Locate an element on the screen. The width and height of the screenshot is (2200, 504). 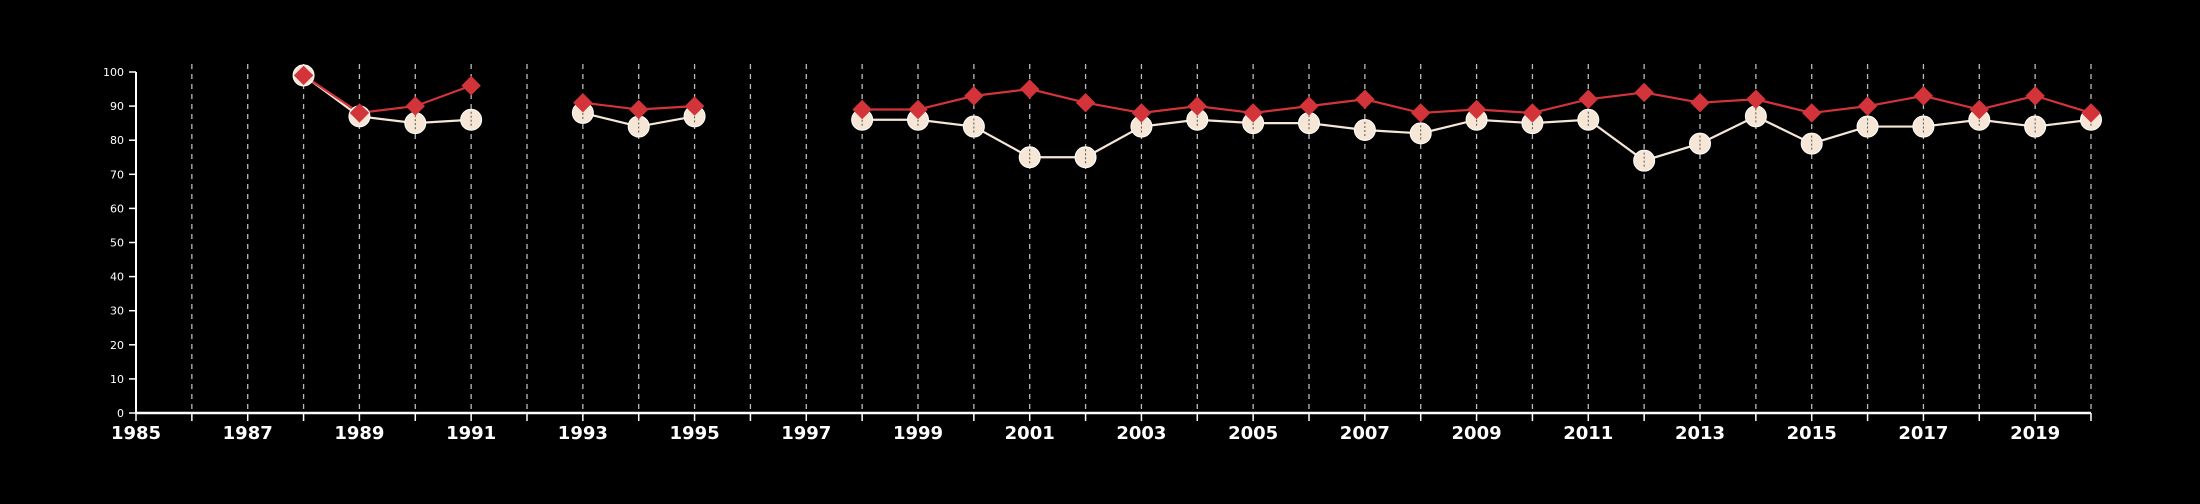
x-tick-label: 2019 is located at coordinates (2035, 433).